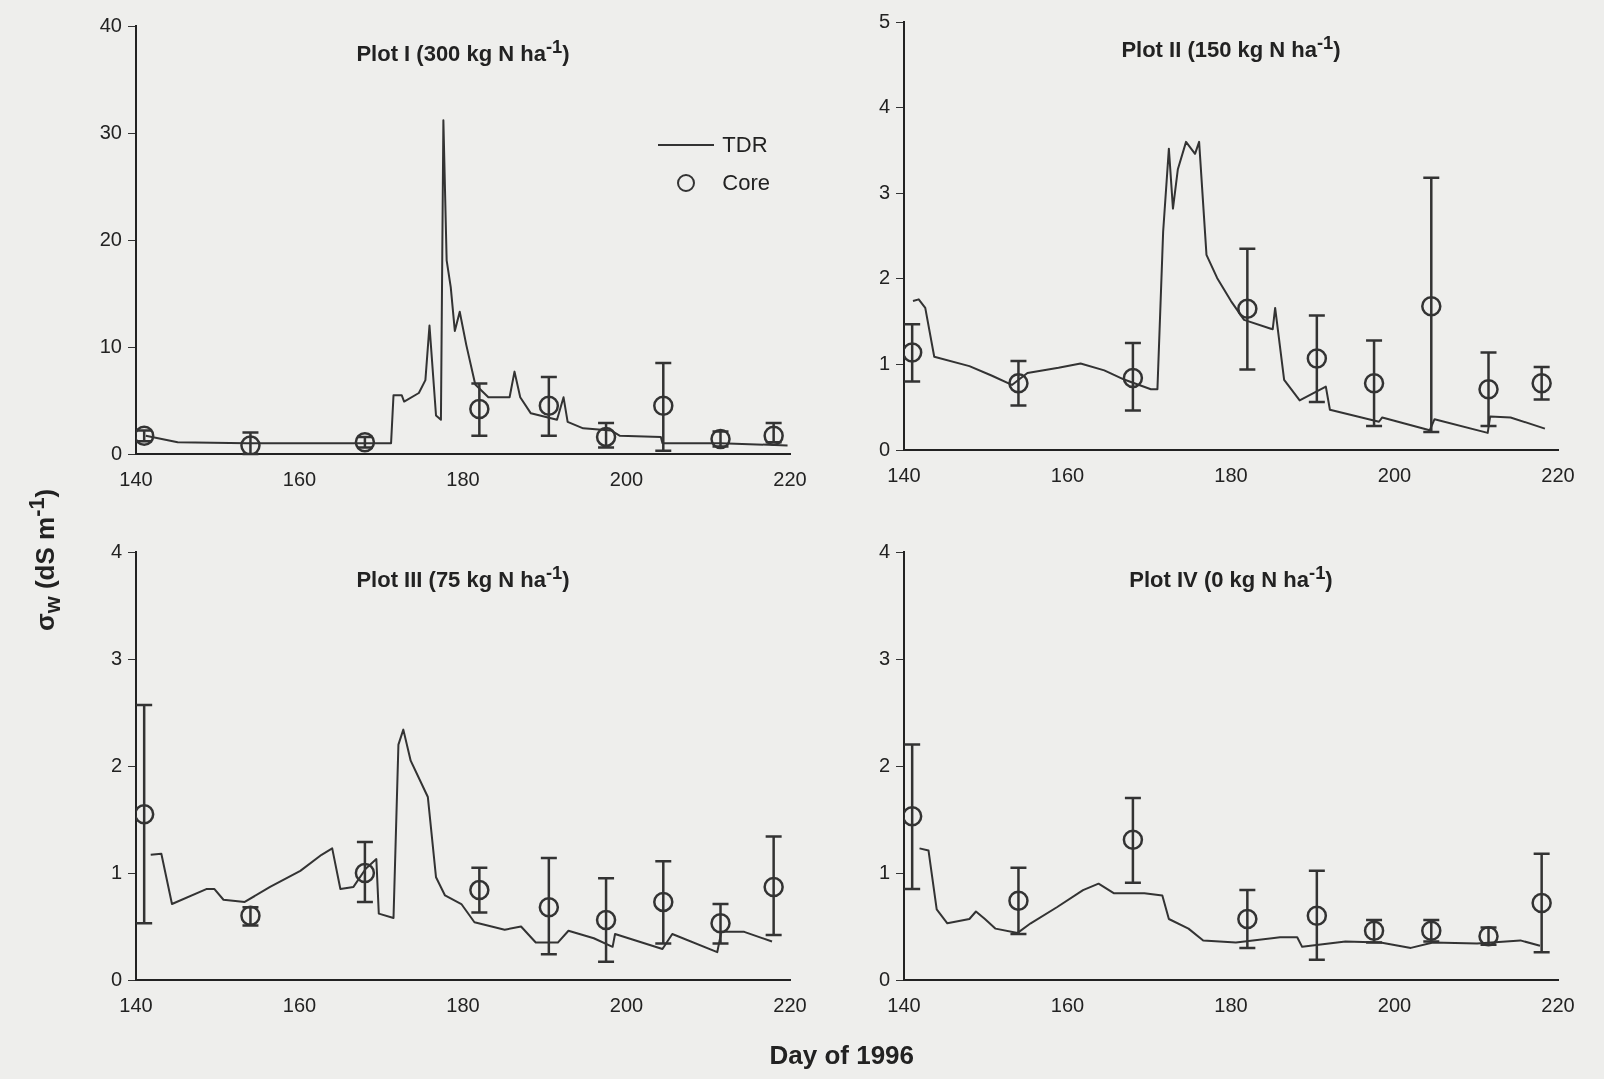 The image size is (1604, 1079). What do you see at coordinates (746, 183) in the screenshot?
I see `legend-label: Core` at bounding box center [746, 183].